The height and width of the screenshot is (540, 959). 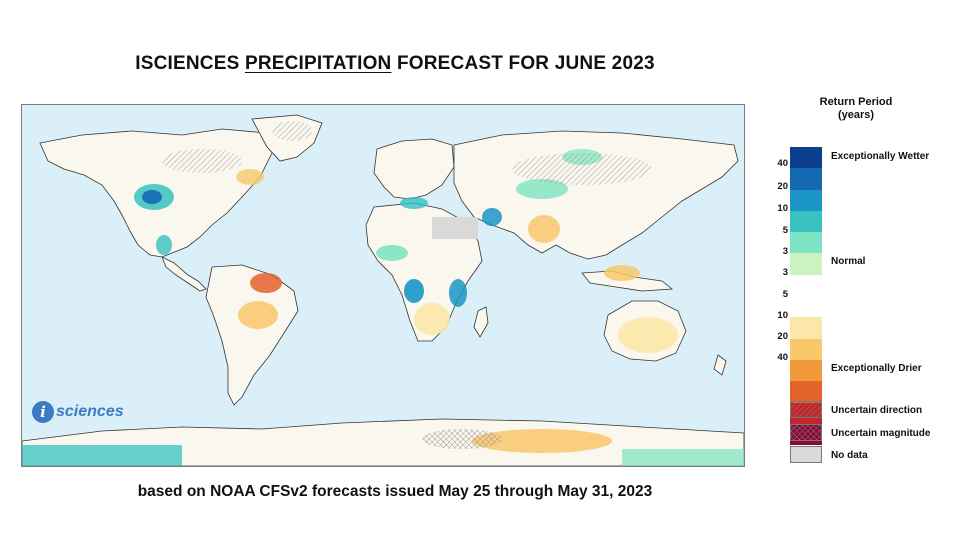 I want to click on uncertain-direction-north-america, so click(x=202, y=161).